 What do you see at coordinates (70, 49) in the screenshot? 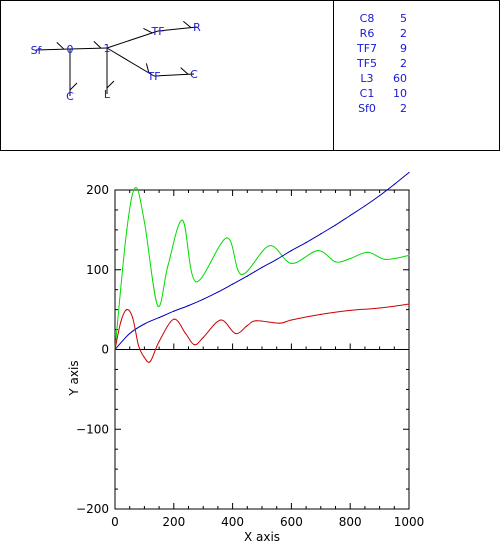
I see `bond-graph-node-label: 0` at bounding box center [70, 49].